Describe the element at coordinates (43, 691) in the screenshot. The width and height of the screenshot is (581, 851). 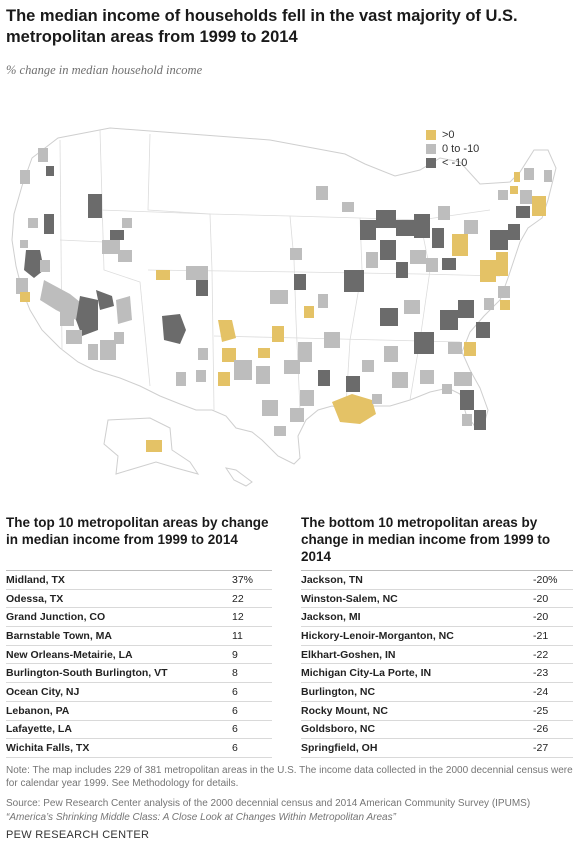
I see `metro-name: Ocean City, NJ` at that location.